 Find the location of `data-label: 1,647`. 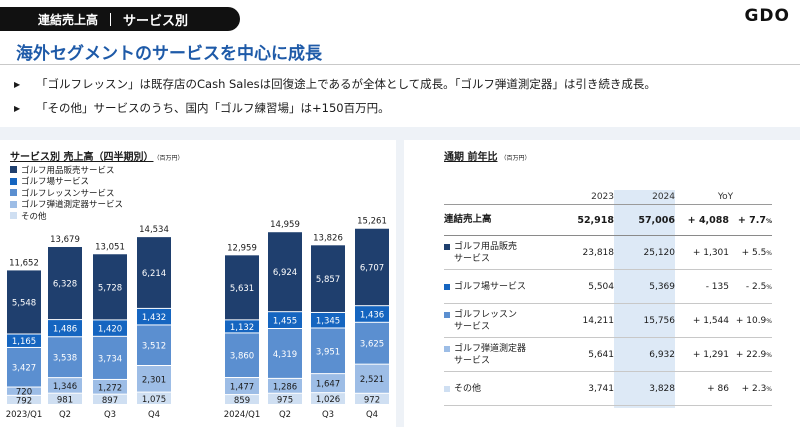

data-label: 1,647 is located at coordinates (328, 385).